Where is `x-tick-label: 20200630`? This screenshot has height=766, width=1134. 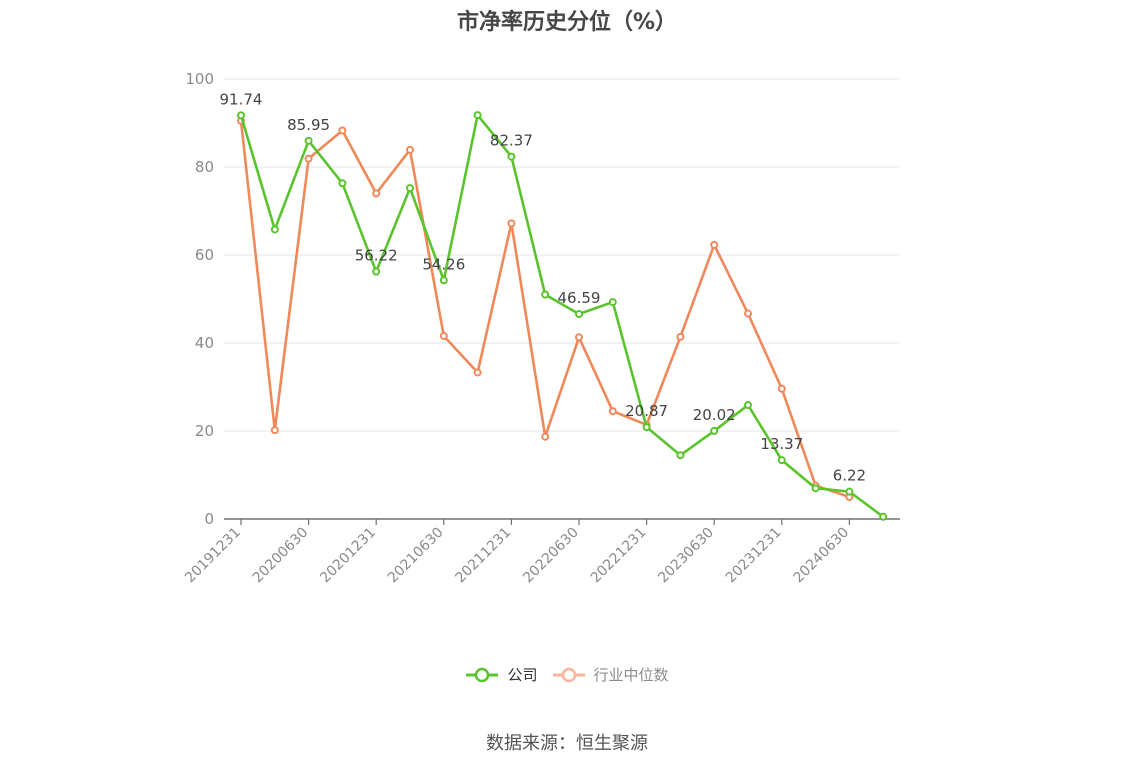 x-tick-label: 20200630 is located at coordinates (281, 556).